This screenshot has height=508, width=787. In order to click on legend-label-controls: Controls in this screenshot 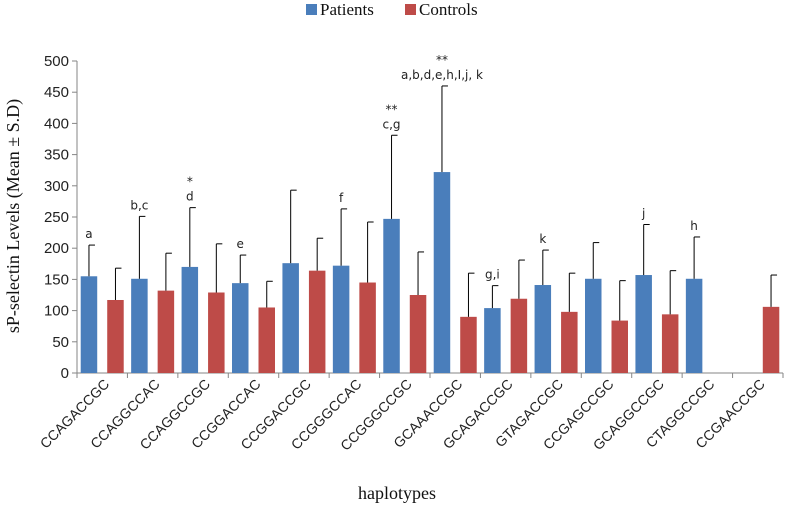, I will do `click(448, 9)`.